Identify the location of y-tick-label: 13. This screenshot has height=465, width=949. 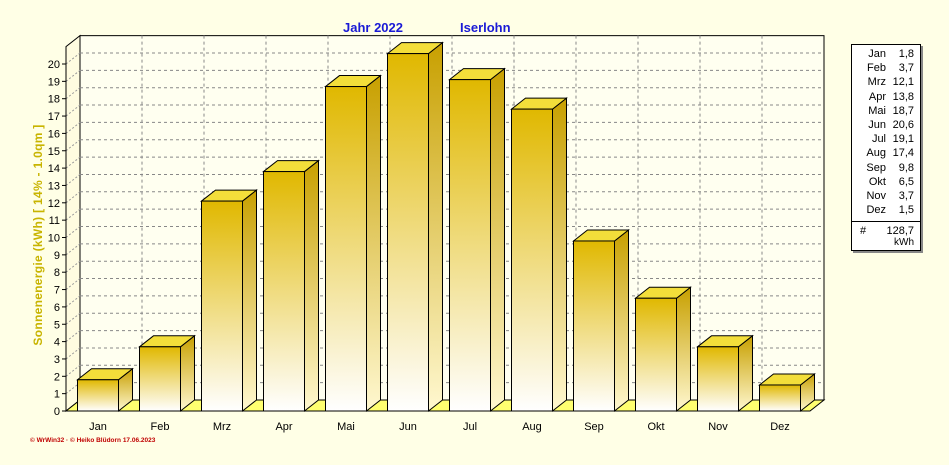
(54, 186).